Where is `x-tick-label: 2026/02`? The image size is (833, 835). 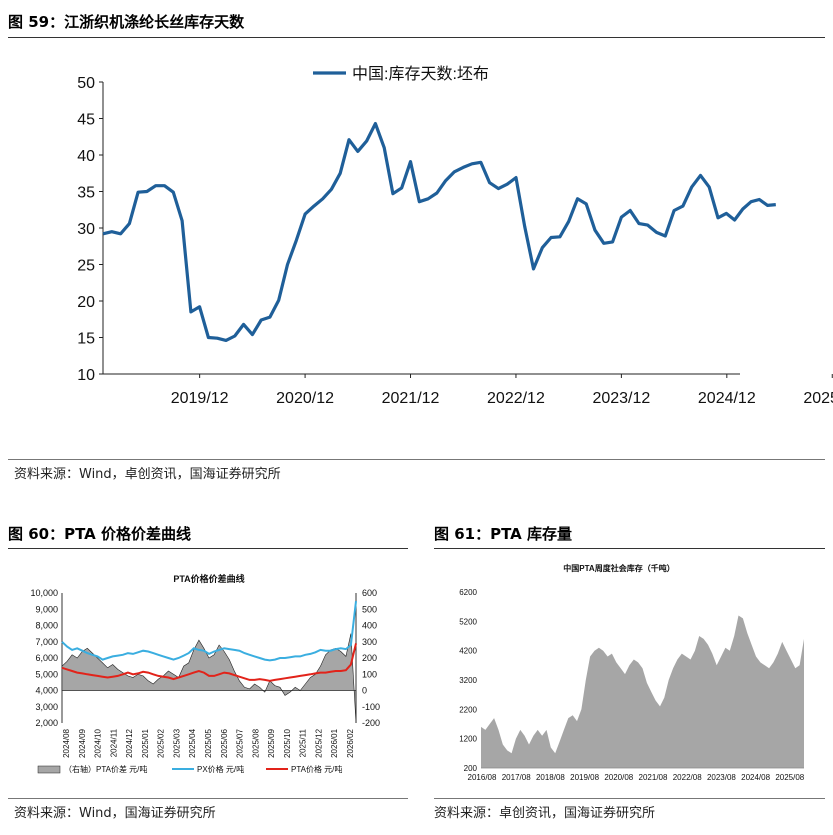
x-tick-label: 2026/02 is located at coordinates (350, 742).